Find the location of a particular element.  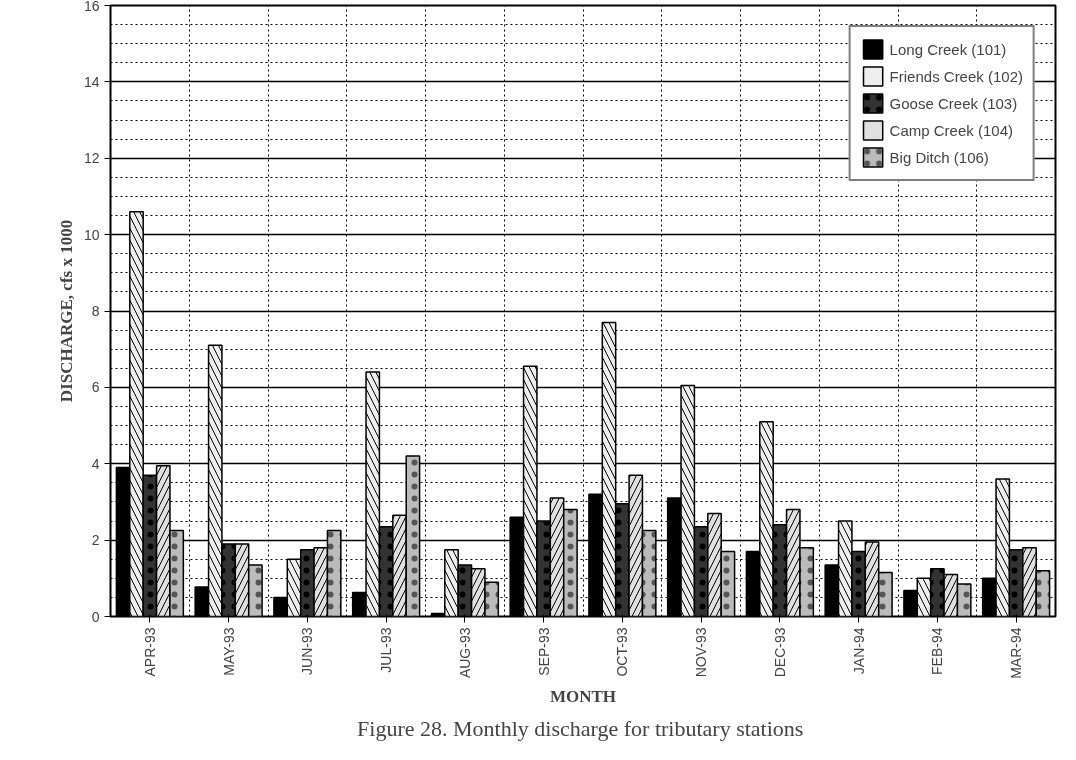

x-tick-label: DEC-93 is located at coordinates (779, 652).